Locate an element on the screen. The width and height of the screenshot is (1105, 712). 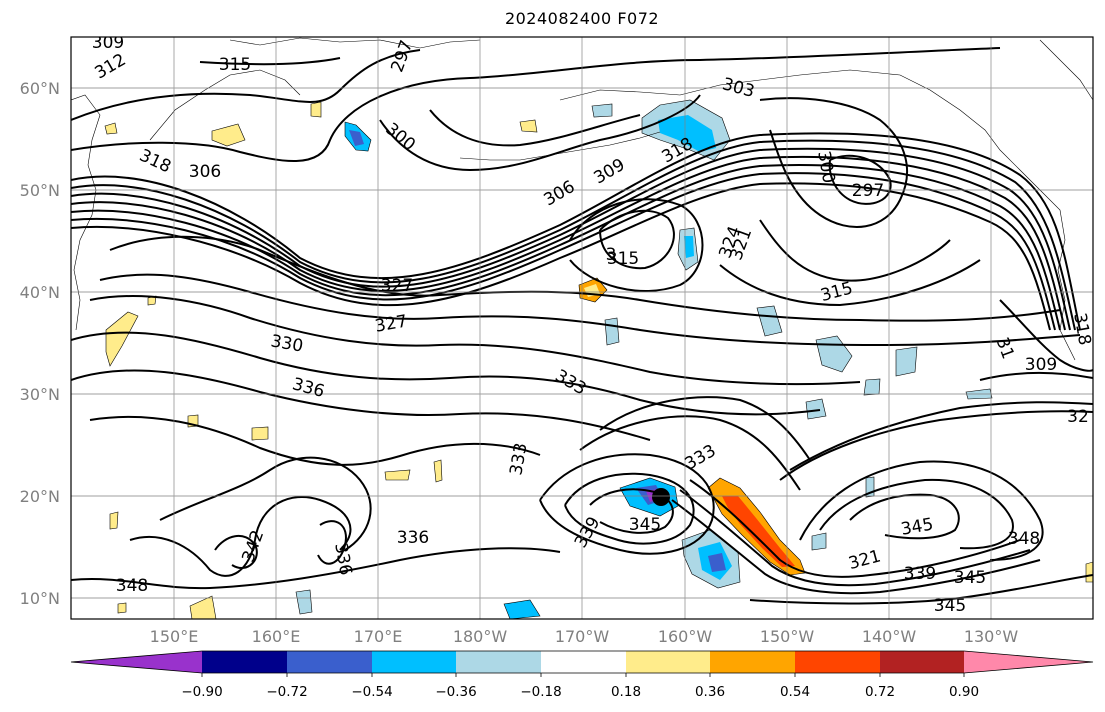
coastline-aleutians is located at coordinates (560, 146).